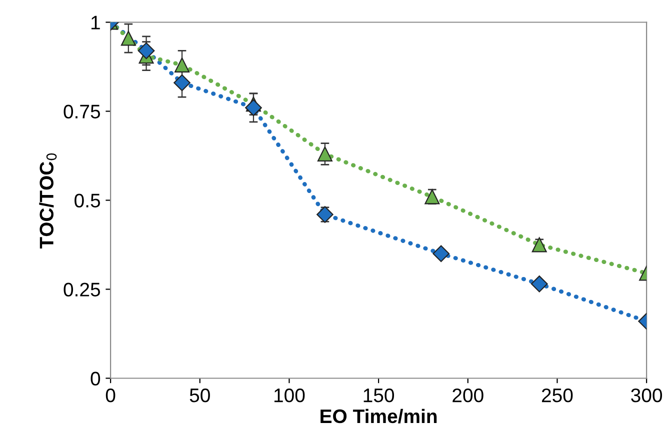 Image resolution: width=670 pixels, height=445 pixels. Describe the element at coordinates (200, 395) in the screenshot. I see `x-tick-label: 50` at that location.